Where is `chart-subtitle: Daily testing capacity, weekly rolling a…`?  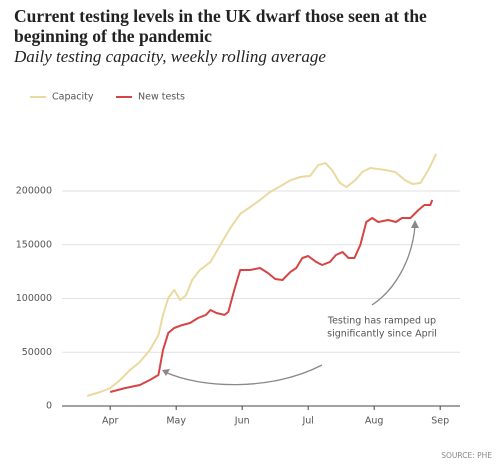
chart-subtitle: Daily testing capacity, weekly rolling a… is located at coordinates (170, 56).